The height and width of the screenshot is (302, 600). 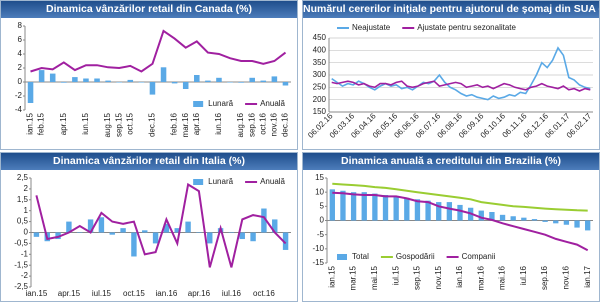 What do you see at coordinates (21, 286) in the screenshot?
I see `y-tick-label: -2,5` at bounding box center [21, 286].